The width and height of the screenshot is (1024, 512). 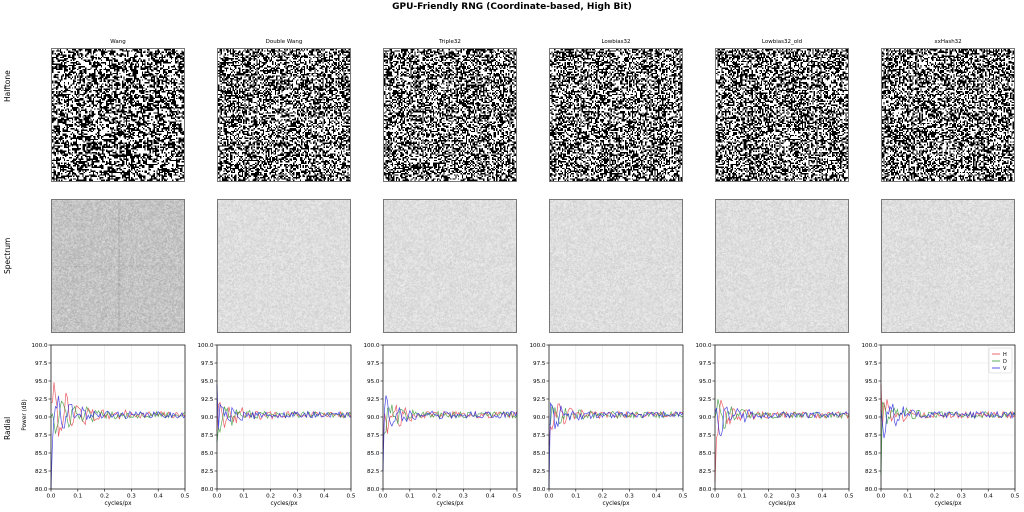 What do you see at coordinates (118, 42) in the screenshot?
I see `column-title-wang: Wang` at bounding box center [118, 42].